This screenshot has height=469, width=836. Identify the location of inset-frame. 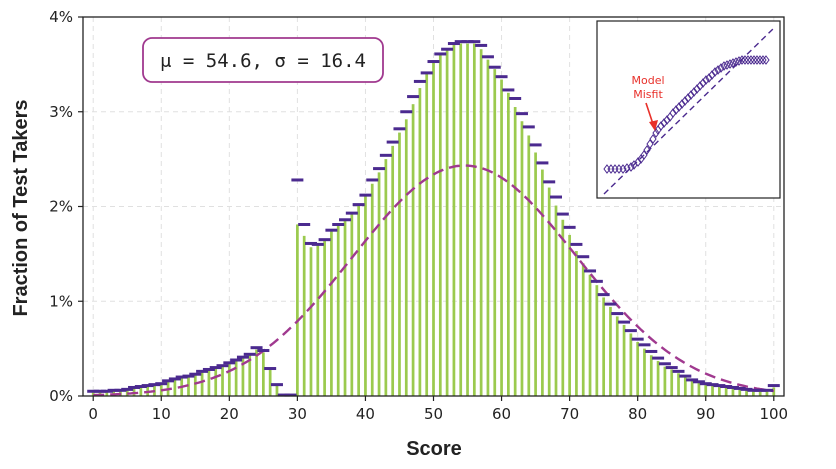
(688, 109).